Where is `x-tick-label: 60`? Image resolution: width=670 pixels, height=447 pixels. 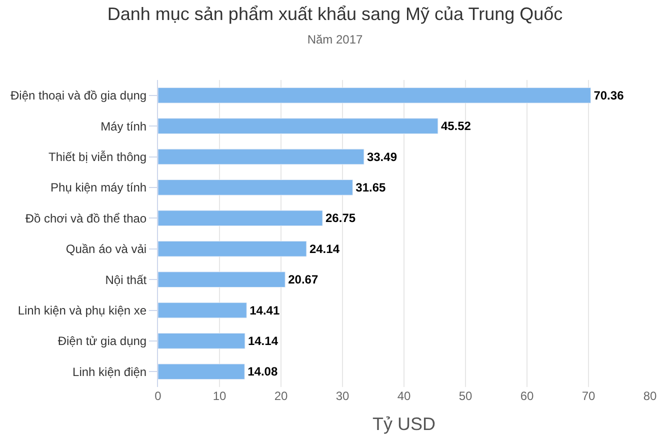
x-tick-label: 60 is located at coordinates (527, 396).